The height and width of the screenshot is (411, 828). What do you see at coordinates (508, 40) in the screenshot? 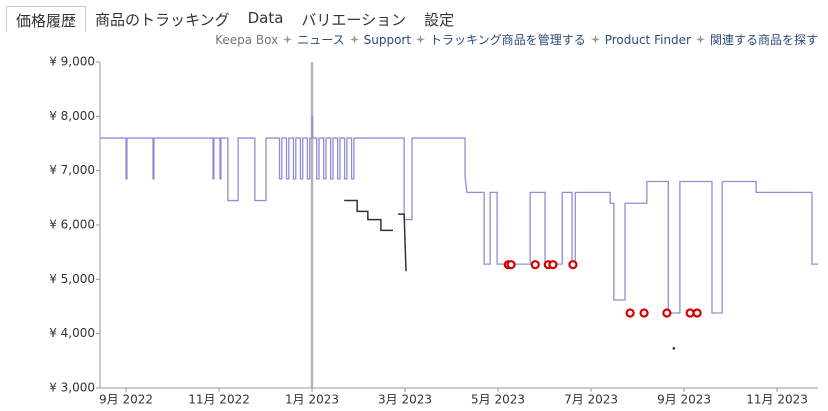
I see `link: トラッキング商品を管理する` at bounding box center [508, 40].